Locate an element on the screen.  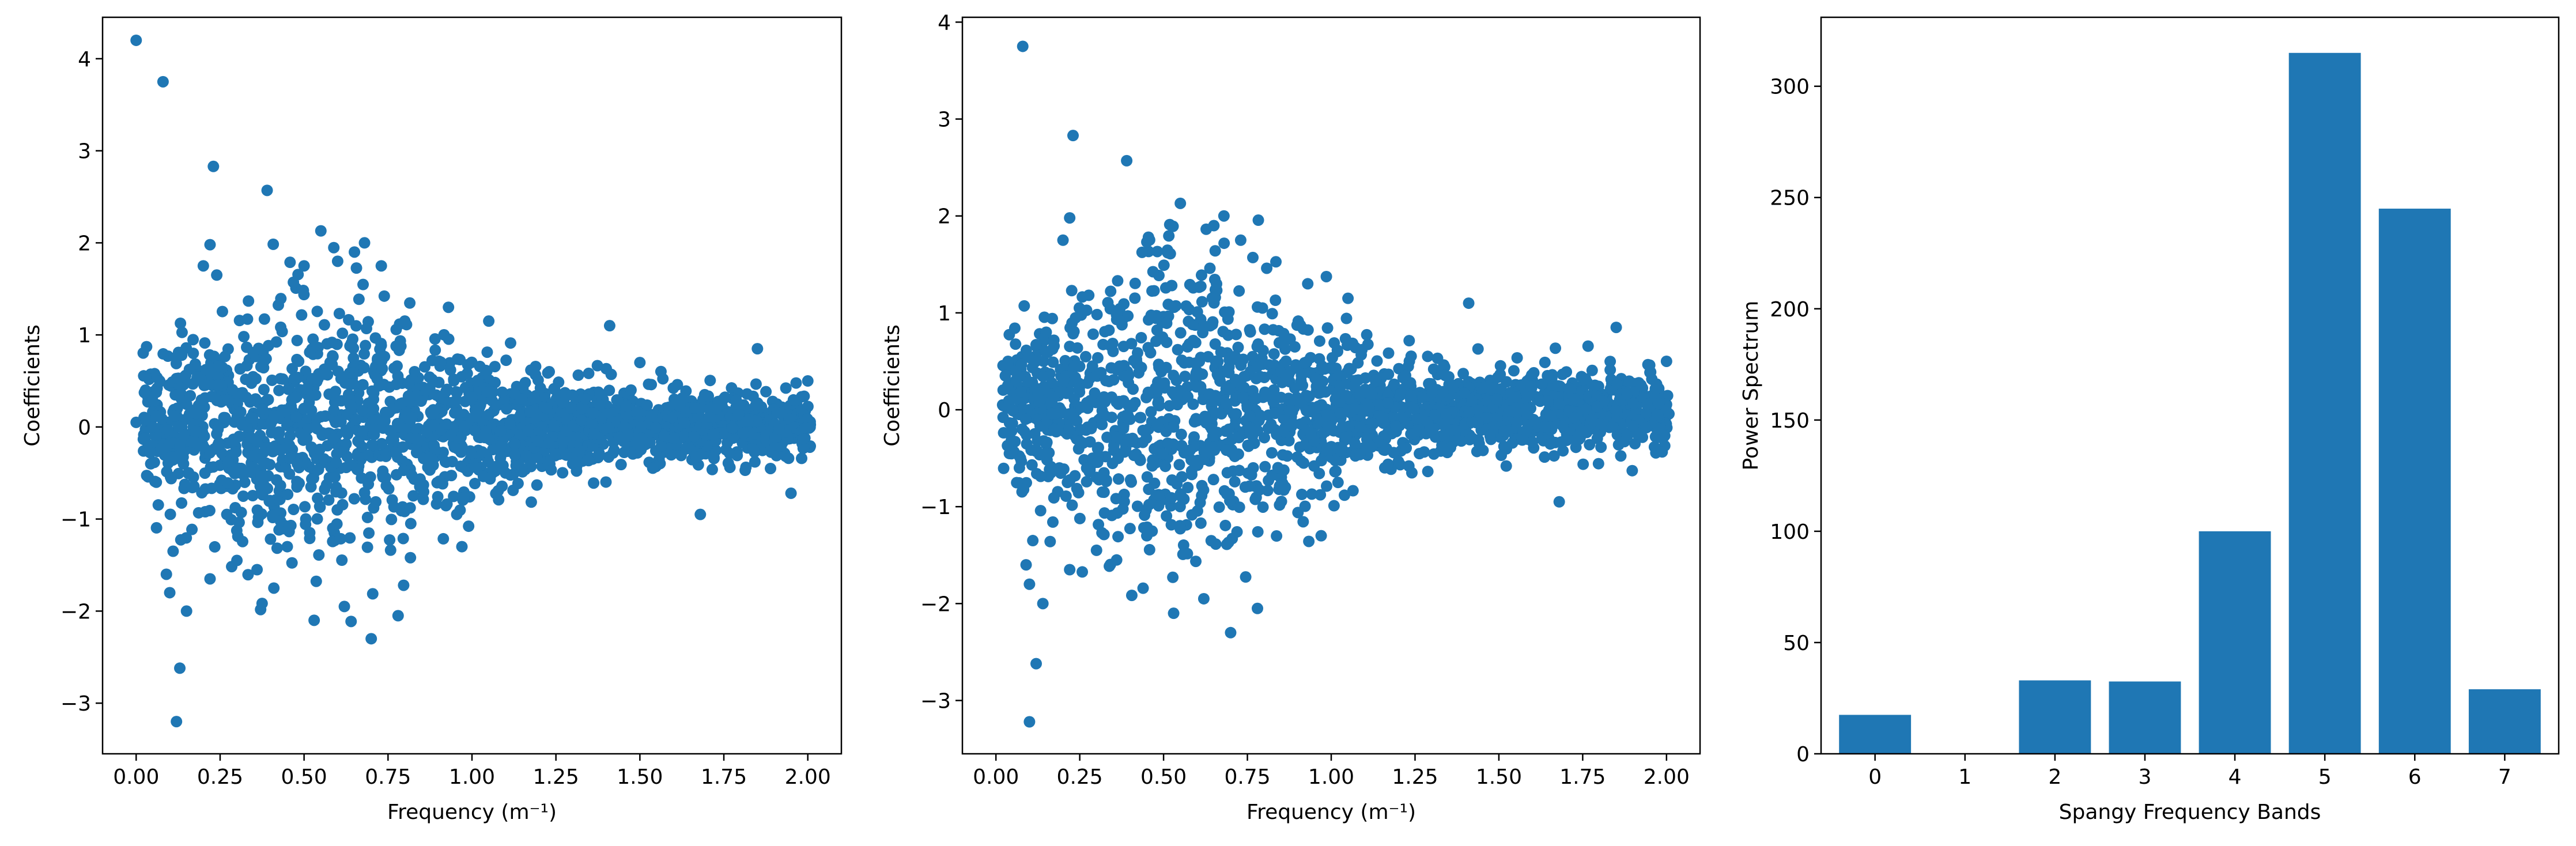
y-tick-label: 100 is located at coordinates (1790, 532).